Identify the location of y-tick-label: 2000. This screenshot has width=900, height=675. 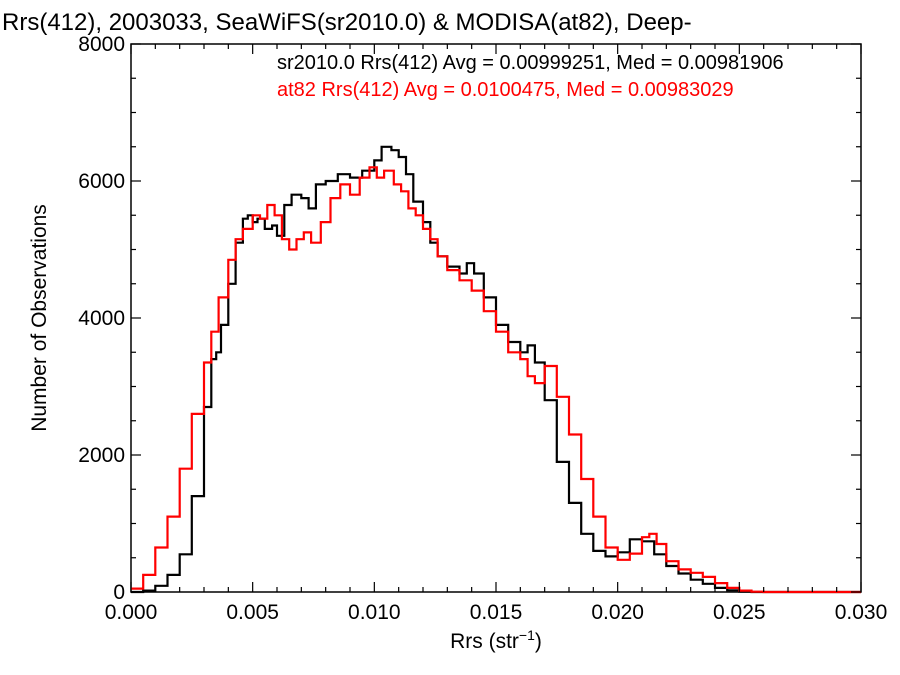
(101, 455).